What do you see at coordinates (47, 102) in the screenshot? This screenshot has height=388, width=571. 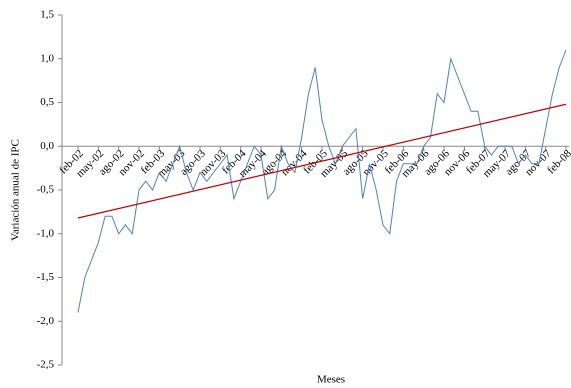 I see `y-tick-label: 0,5` at bounding box center [47, 102].